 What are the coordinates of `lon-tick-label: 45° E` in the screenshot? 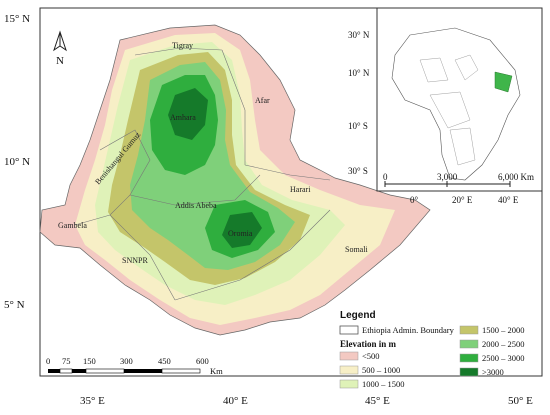 It's located at (377, 401).